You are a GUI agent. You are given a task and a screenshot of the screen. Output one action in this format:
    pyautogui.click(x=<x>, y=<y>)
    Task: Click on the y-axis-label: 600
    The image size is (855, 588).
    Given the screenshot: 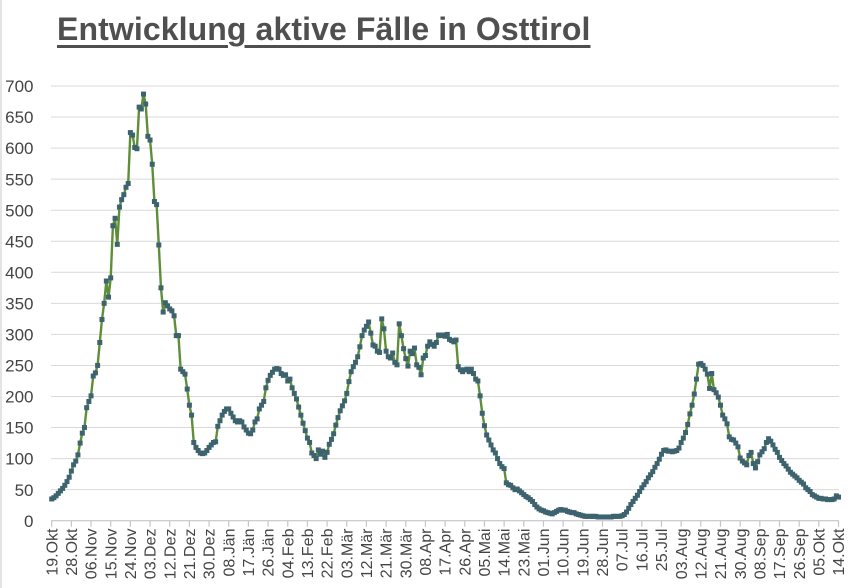 What is the action you would take?
    pyautogui.click(x=19, y=148)
    